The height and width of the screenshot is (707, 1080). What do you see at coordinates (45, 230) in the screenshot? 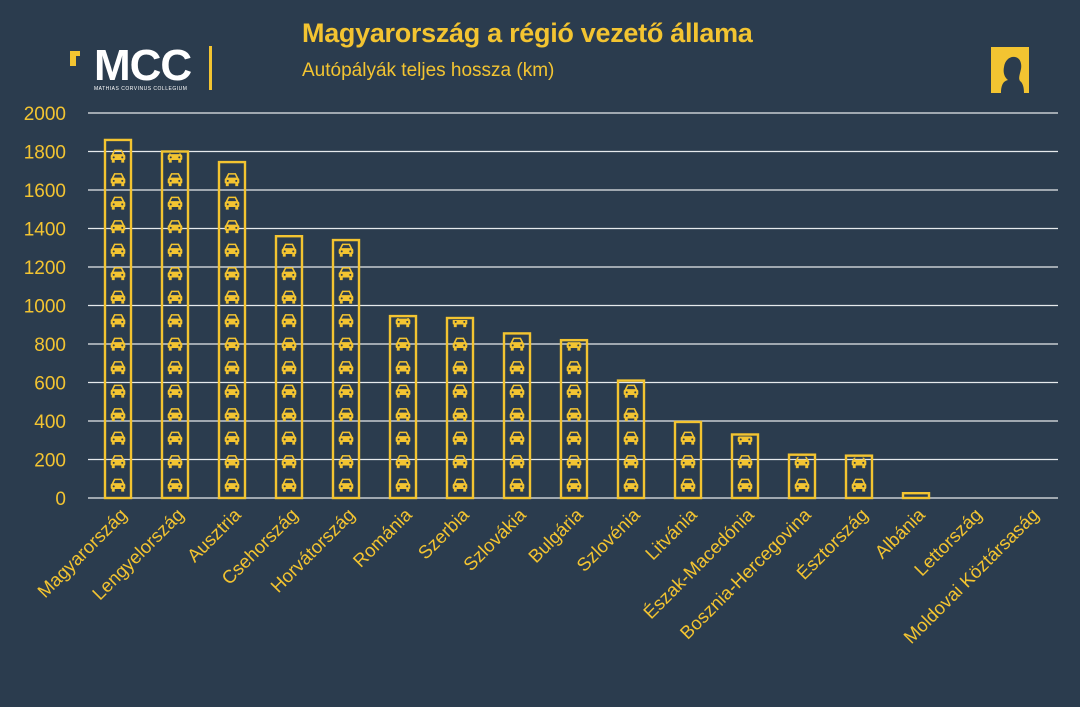
I see `y-tick-label: 1400` at bounding box center [45, 230].